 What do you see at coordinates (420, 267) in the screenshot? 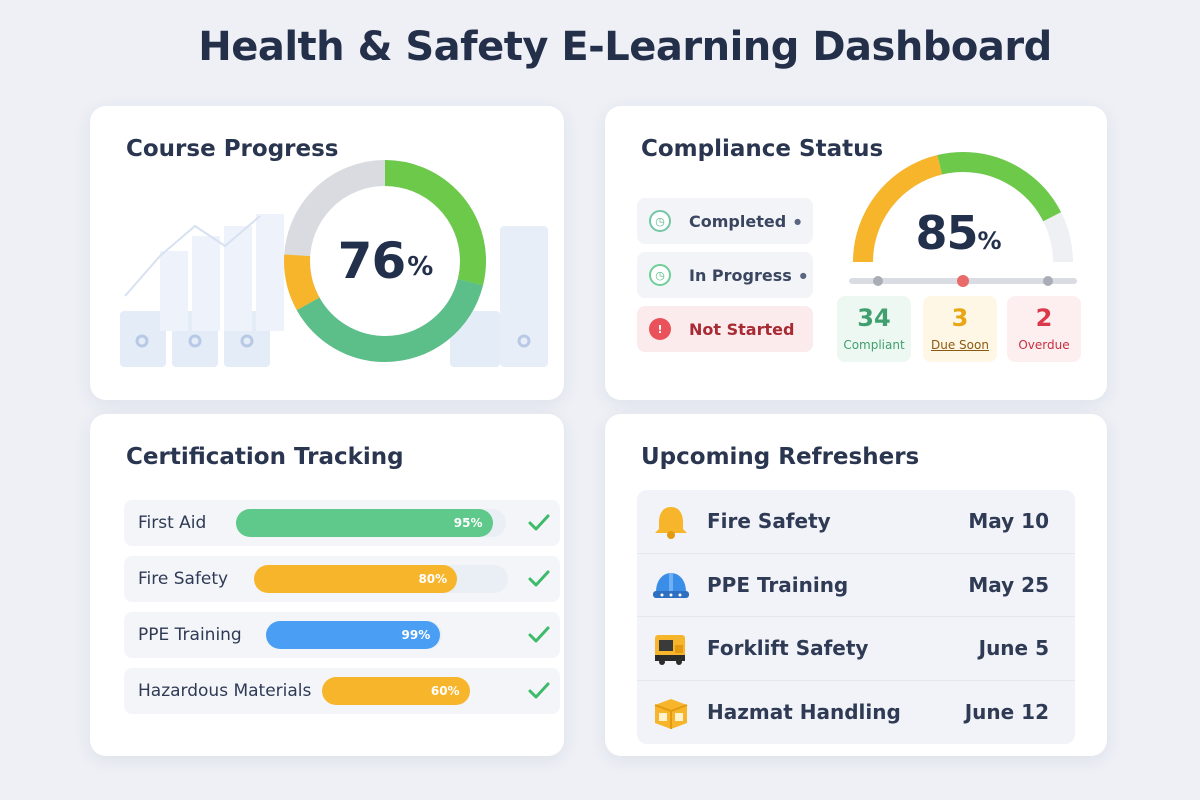
I see `progress-percent-sign: %` at bounding box center [420, 267].